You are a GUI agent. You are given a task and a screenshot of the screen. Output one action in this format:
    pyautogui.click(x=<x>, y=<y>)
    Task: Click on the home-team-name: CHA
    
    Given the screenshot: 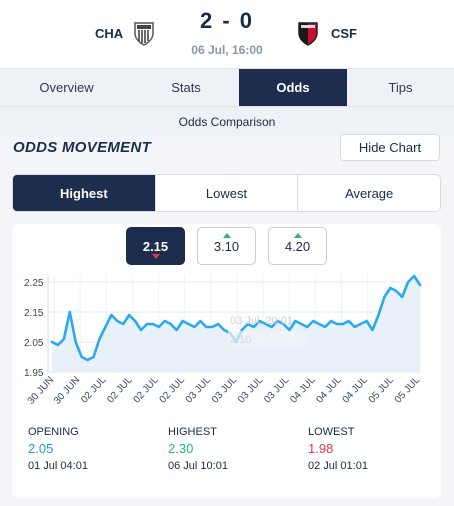 What is the action you would take?
    pyautogui.click(x=109, y=33)
    